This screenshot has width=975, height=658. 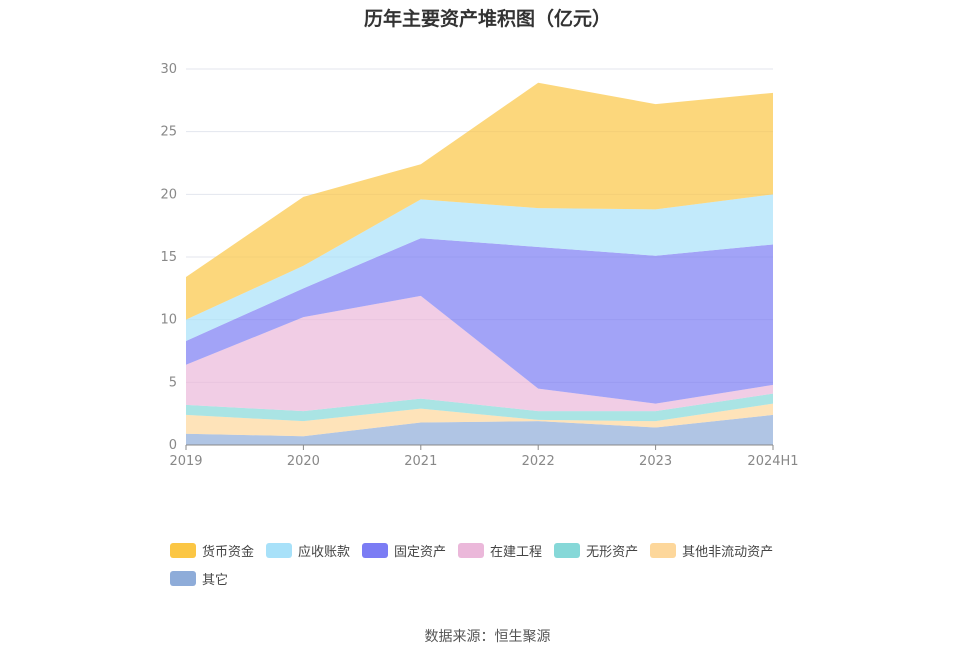 What do you see at coordinates (168, 69) in the screenshot?
I see `y-tick-label-30: 30` at bounding box center [168, 69].